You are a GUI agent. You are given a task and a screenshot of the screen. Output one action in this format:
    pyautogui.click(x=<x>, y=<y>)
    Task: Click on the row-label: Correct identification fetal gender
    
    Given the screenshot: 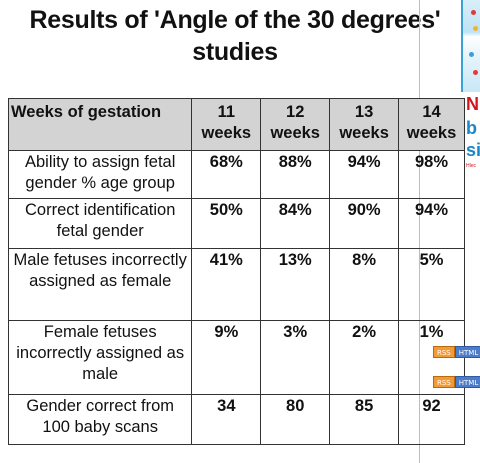 What is the action you would take?
    pyautogui.click(x=100, y=223)
    